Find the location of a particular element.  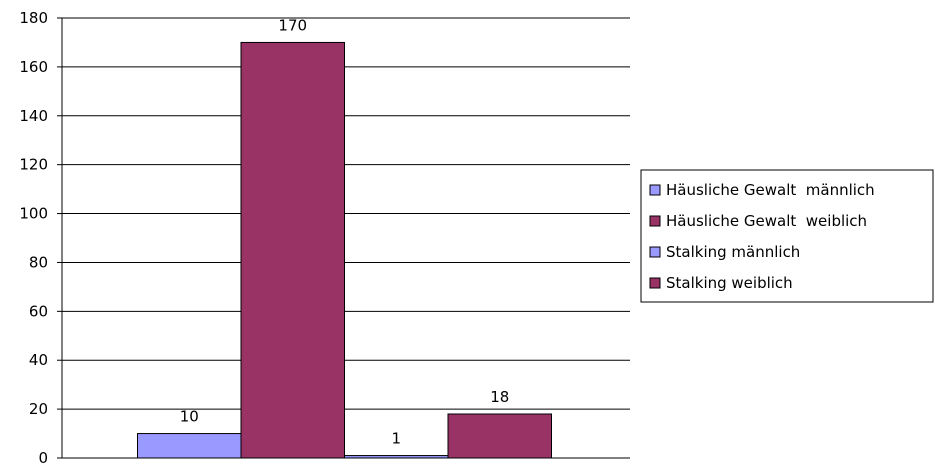

legend-label: Häusliche Gewalt männlich is located at coordinates (770, 190).